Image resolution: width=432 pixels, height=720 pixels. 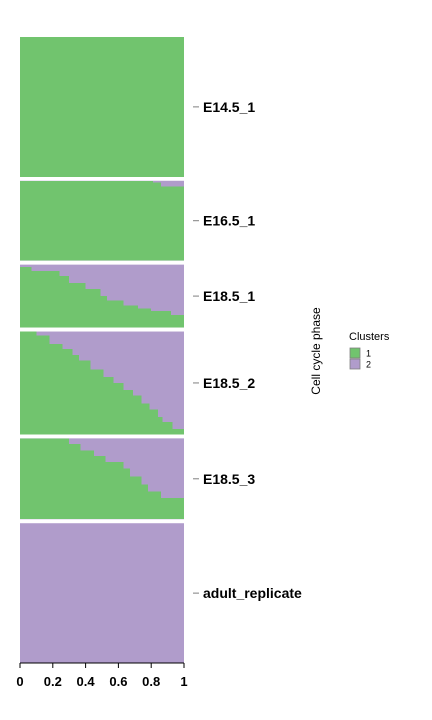 I want to click on x-tick-label: 1, so click(x=183, y=681).